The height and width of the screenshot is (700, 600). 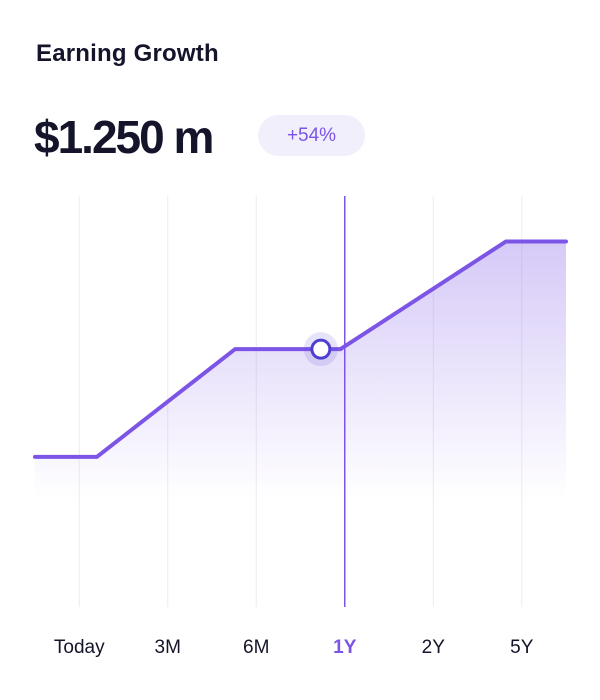 I want to click on title: Earning Growth, so click(x=127, y=53).